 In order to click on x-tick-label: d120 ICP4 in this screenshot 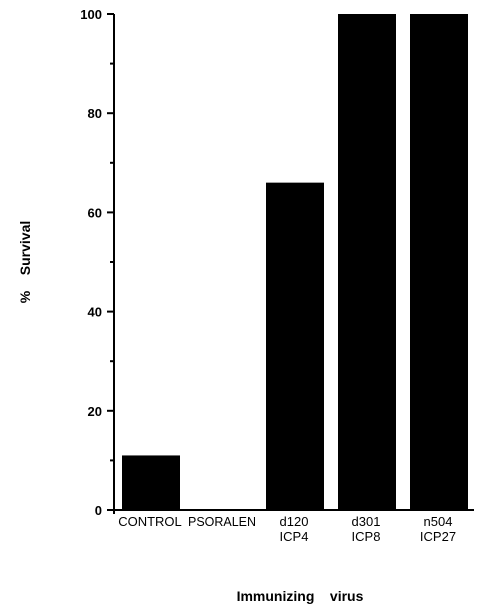, I will do `click(294, 529)`.